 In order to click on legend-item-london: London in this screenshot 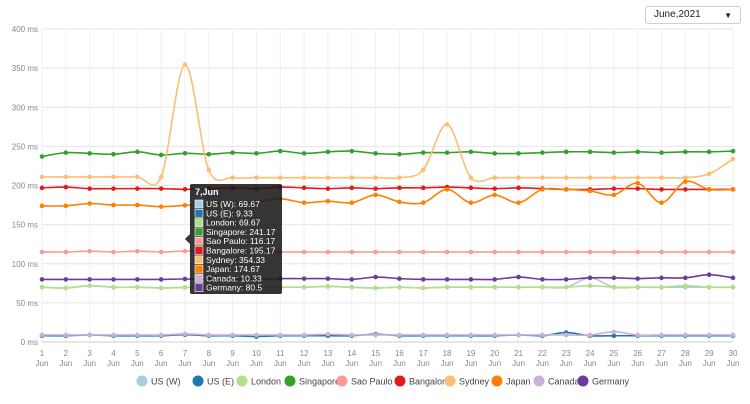, I will do `click(259, 381)`.